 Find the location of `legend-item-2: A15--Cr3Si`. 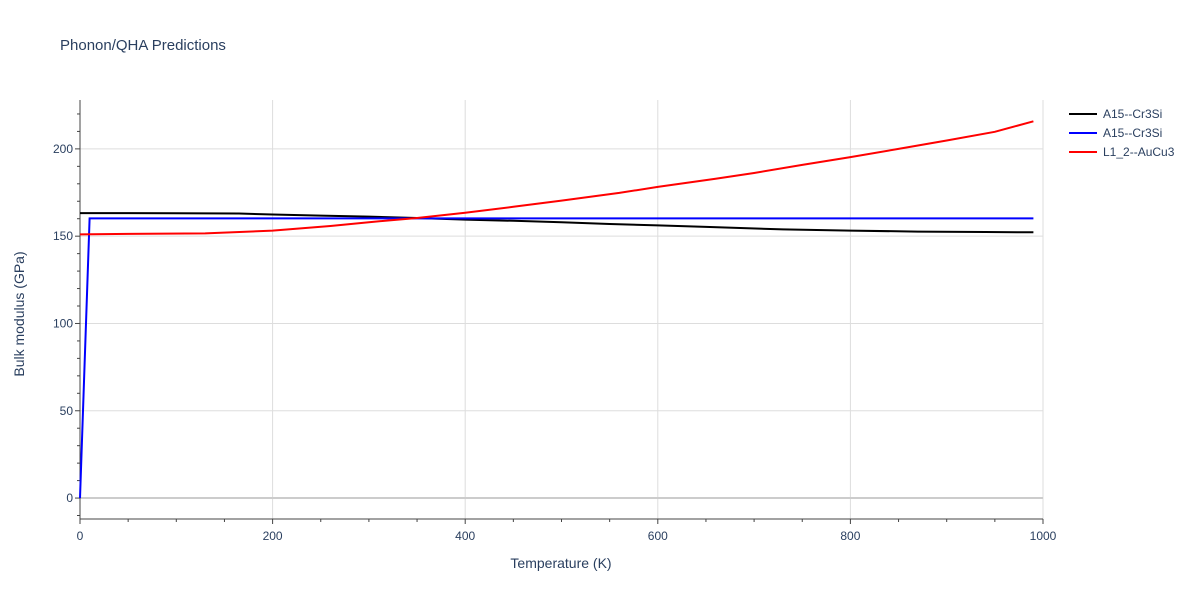

legend-item-2: A15--Cr3Si is located at coordinates (1115, 133).